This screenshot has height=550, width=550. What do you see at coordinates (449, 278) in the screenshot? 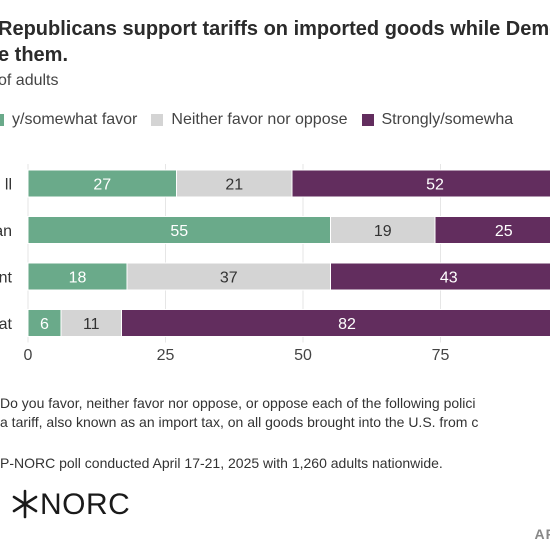
I see `data-label-2-2: 43` at bounding box center [449, 278].